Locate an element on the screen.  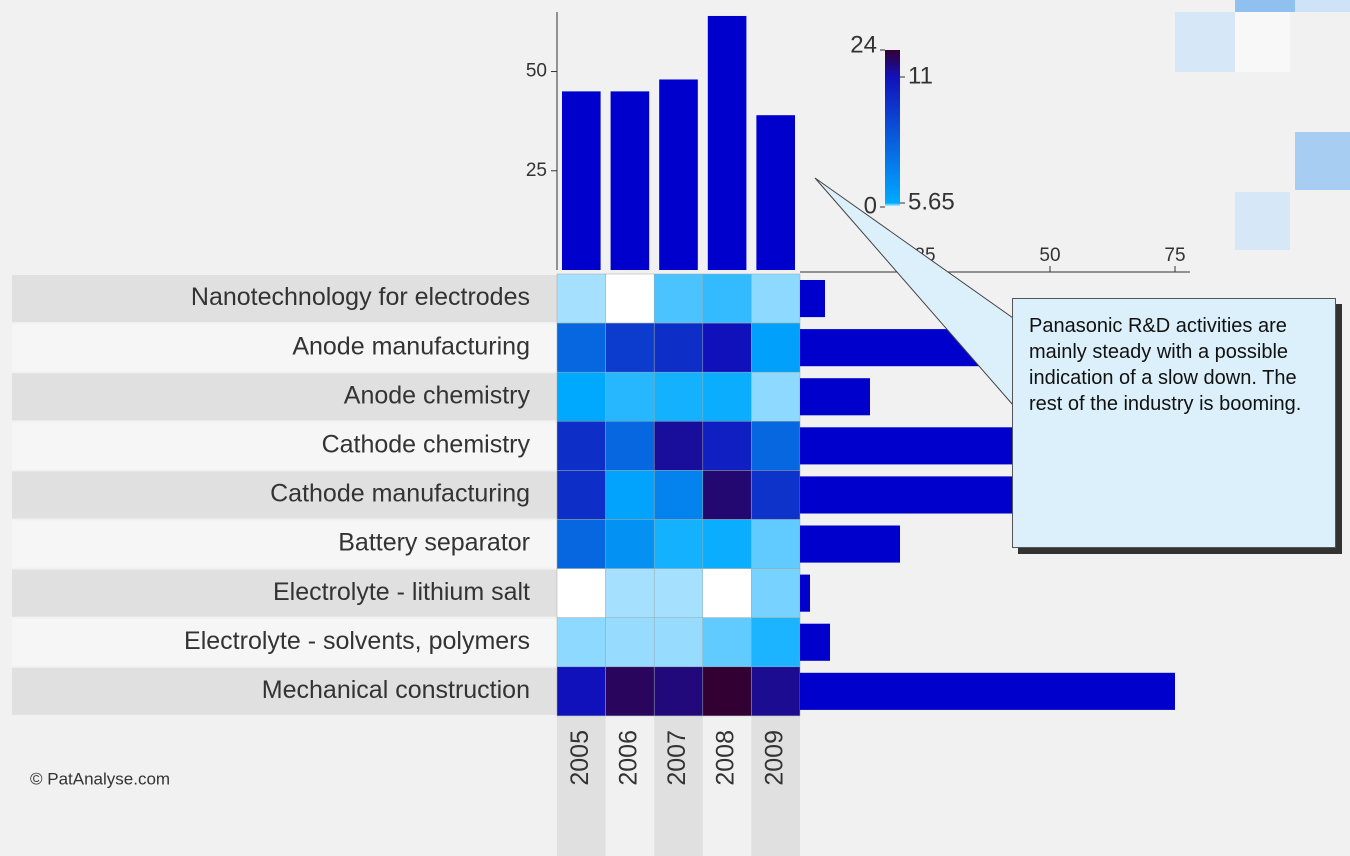
x-tick-label: 75 is located at coordinates (1174, 255).